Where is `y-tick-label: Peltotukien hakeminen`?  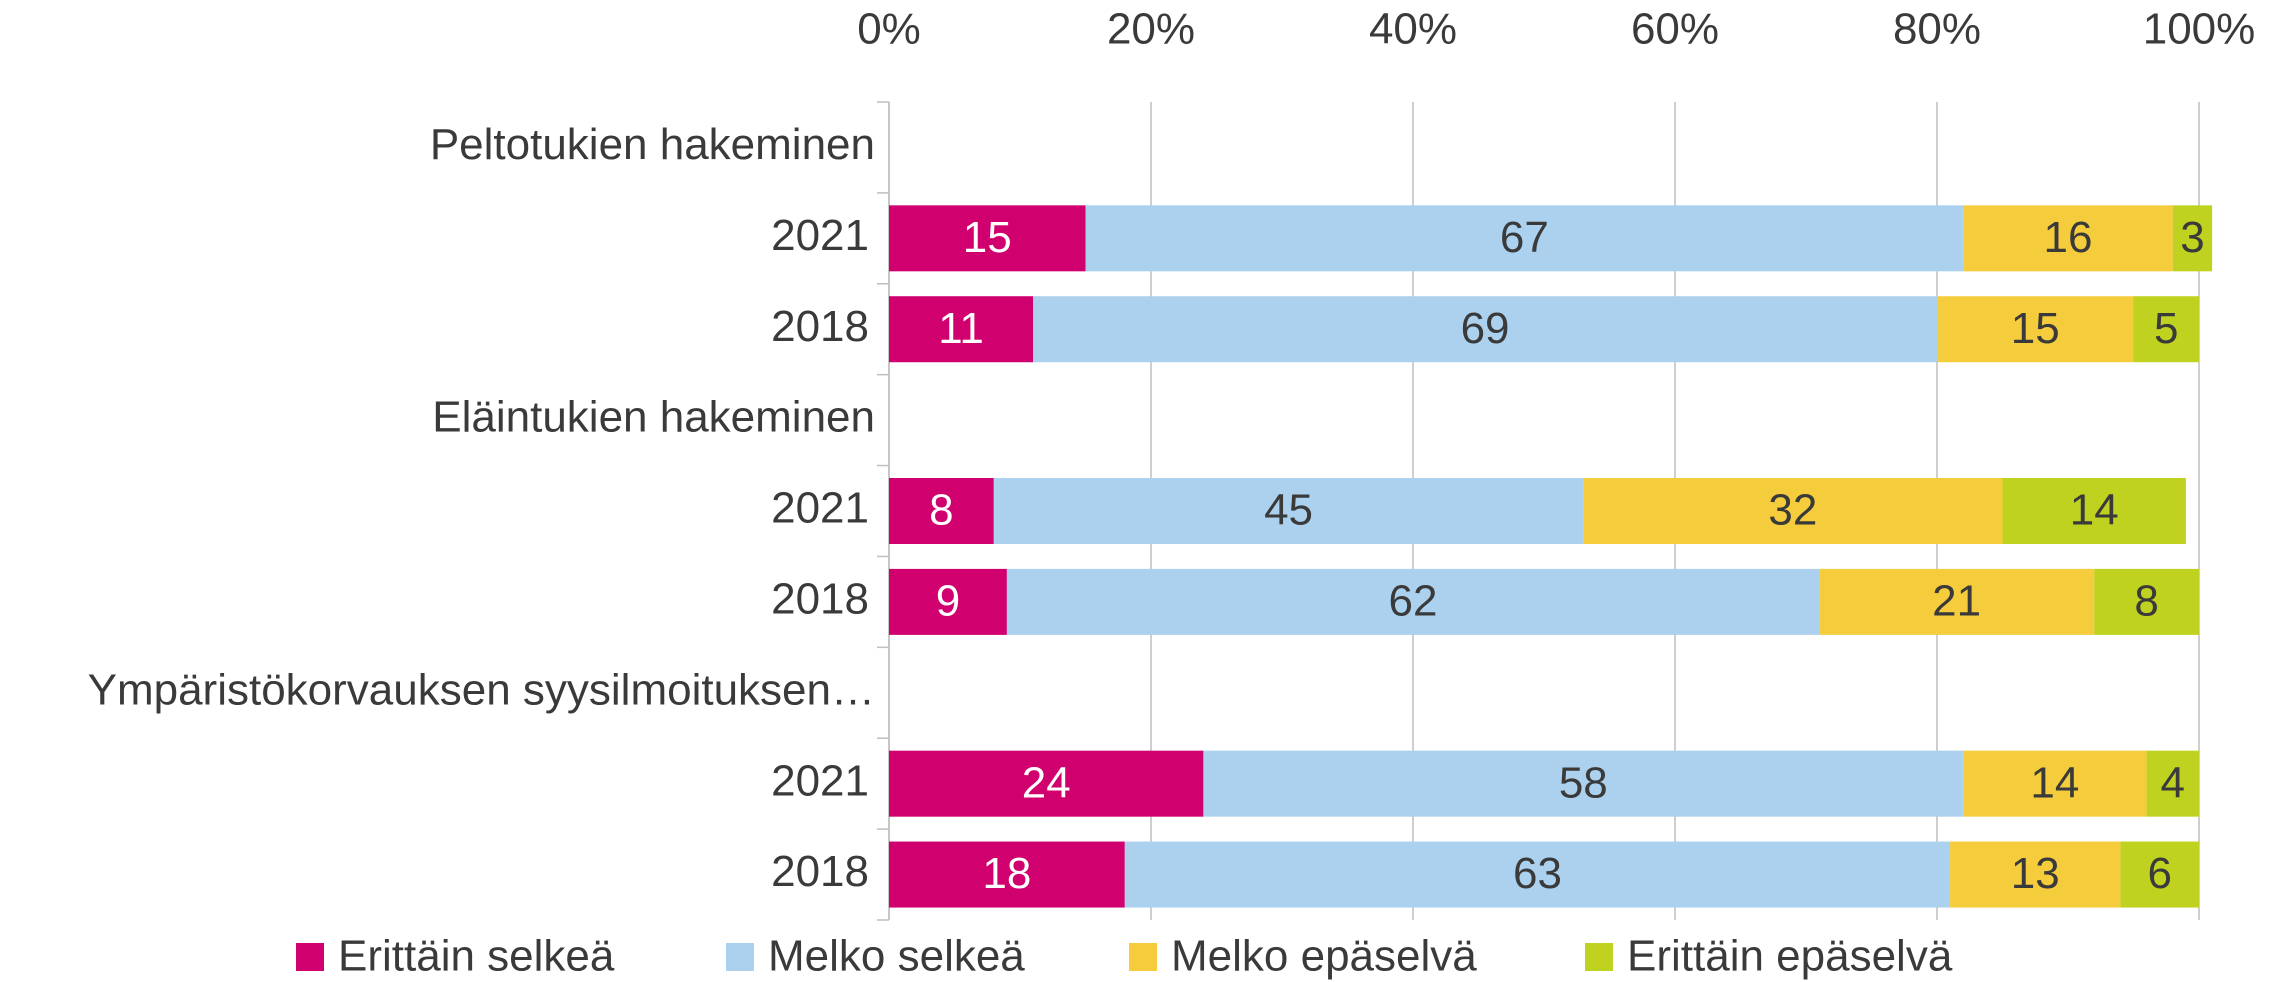
y-tick-label: Peltotukien hakeminen is located at coordinates (652, 144).